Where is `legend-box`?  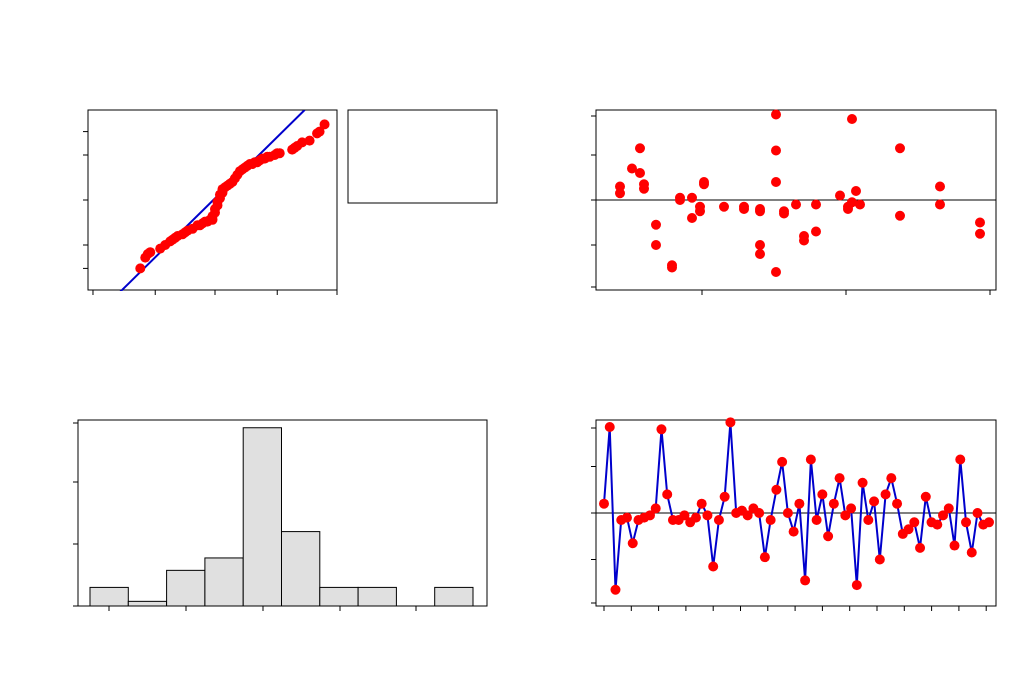
legend-box is located at coordinates (422, 156).